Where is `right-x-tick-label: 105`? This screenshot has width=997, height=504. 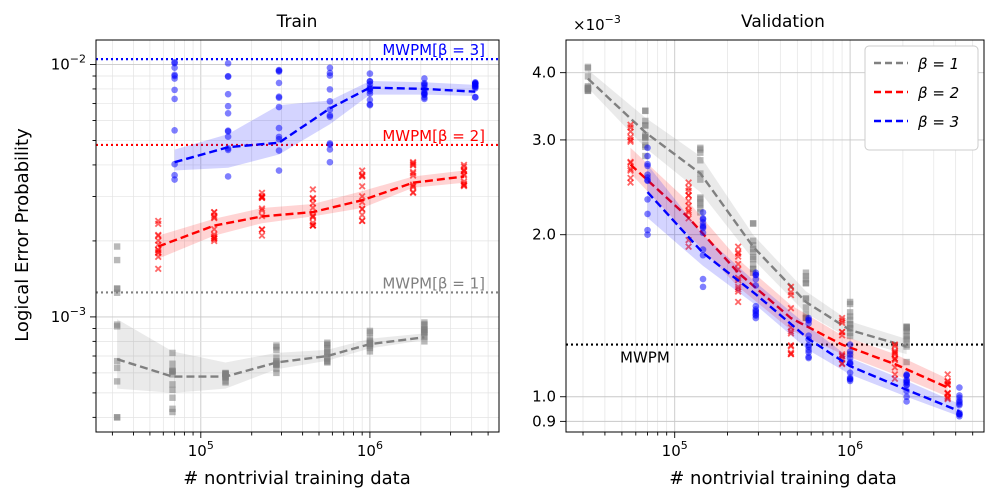 right-x-tick-label: 105 is located at coordinates (675, 449).